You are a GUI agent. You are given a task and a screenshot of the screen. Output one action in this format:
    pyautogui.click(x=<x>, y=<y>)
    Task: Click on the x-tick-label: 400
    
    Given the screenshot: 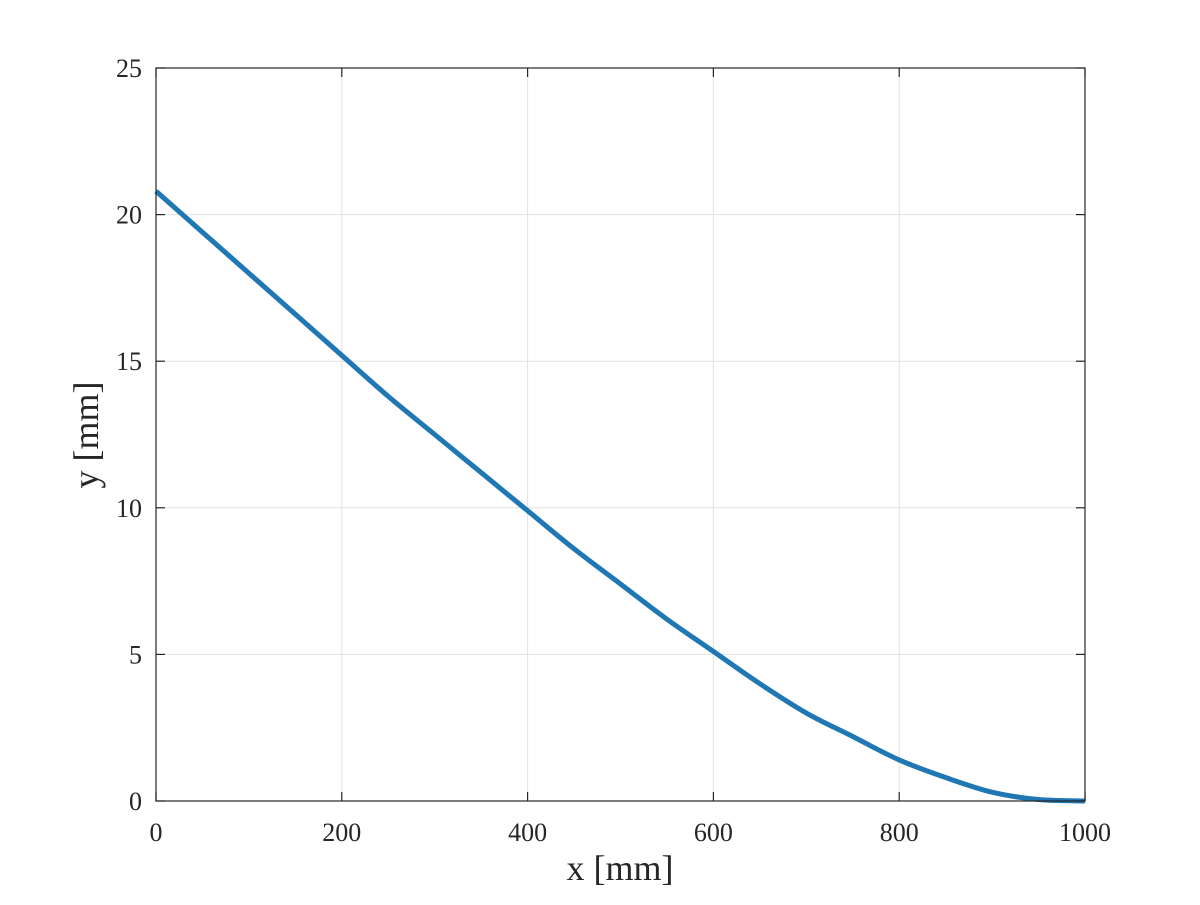 What is the action you would take?
    pyautogui.click(x=527, y=832)
    